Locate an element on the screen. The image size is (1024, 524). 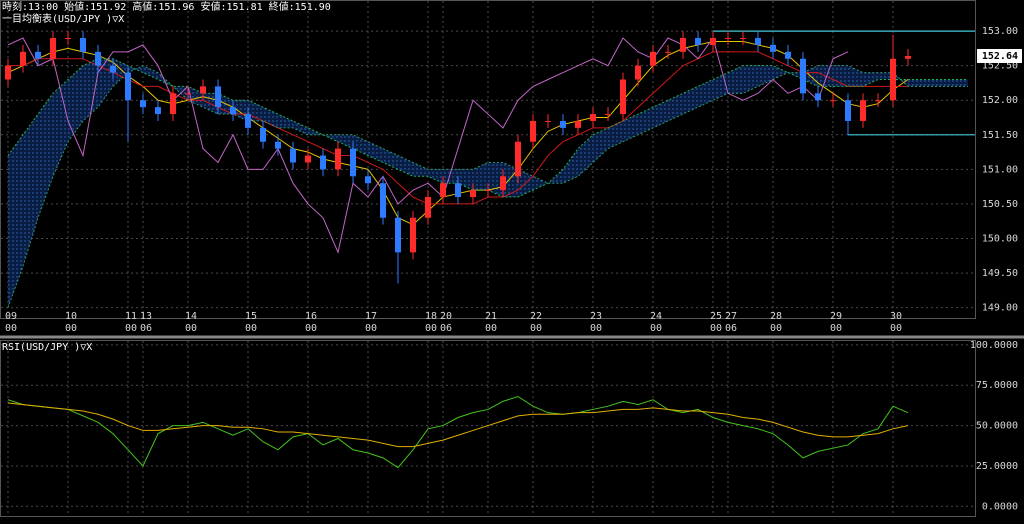
last-price-label: 152.64 is located at coordinates (1000, 56).